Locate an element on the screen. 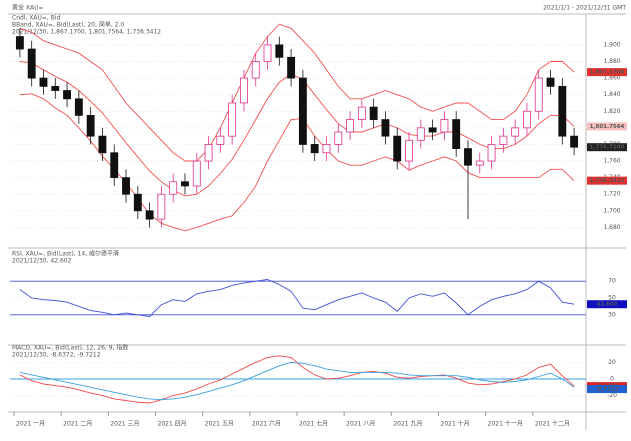  x-tick-label: 2021 二月 is located at coordinates (77, 424).